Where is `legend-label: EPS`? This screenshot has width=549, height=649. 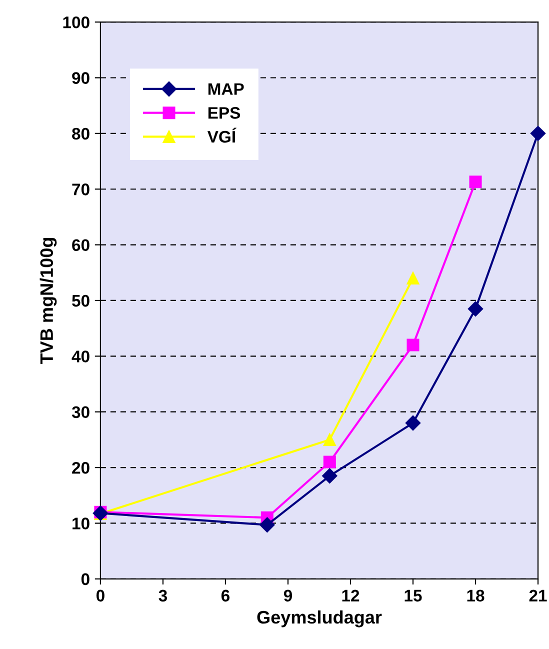 legend-label: EPS is located at coordinates (224, 113).